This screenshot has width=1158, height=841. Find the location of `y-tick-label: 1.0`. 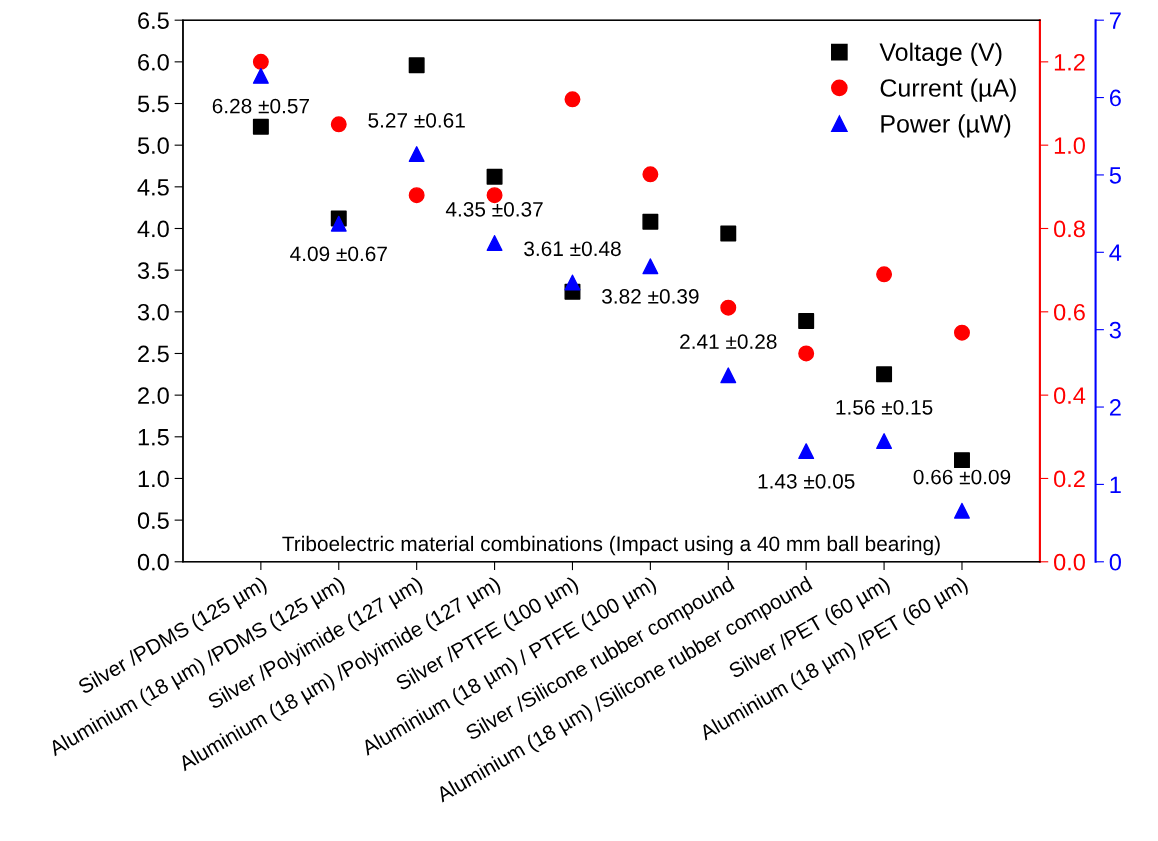

y-tick-label: 1.0 is located at coordinates (153, 479).